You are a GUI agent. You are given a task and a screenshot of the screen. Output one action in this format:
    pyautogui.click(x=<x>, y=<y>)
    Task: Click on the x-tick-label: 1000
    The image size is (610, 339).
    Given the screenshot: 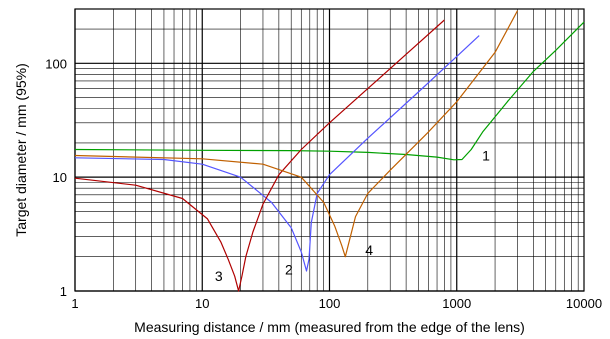 What is the action you would take?
    pyautogui.click(x=456, y=303)
    